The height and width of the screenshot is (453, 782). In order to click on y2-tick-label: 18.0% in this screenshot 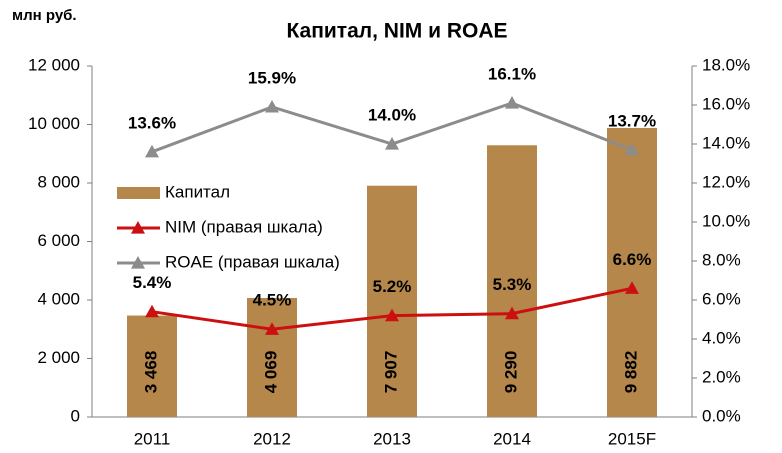, I will do `click(726, 64)`.